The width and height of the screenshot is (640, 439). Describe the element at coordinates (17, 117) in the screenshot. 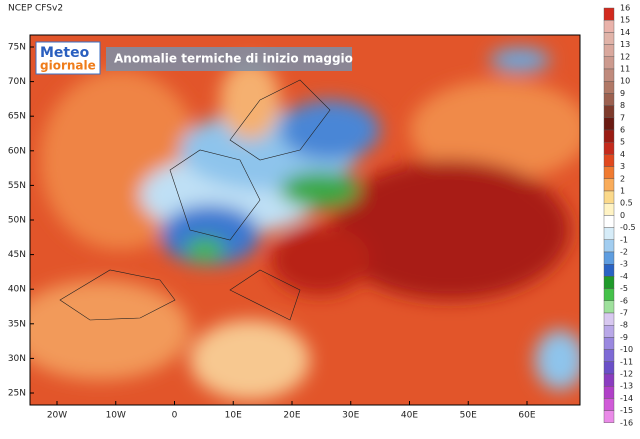

I see `lat-label: 65N` at that location.